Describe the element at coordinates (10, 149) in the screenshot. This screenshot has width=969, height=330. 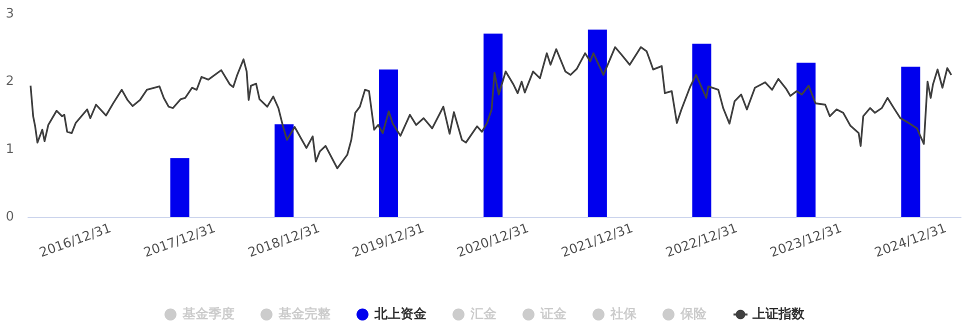
I see `y-tick-label: 1` at that location.